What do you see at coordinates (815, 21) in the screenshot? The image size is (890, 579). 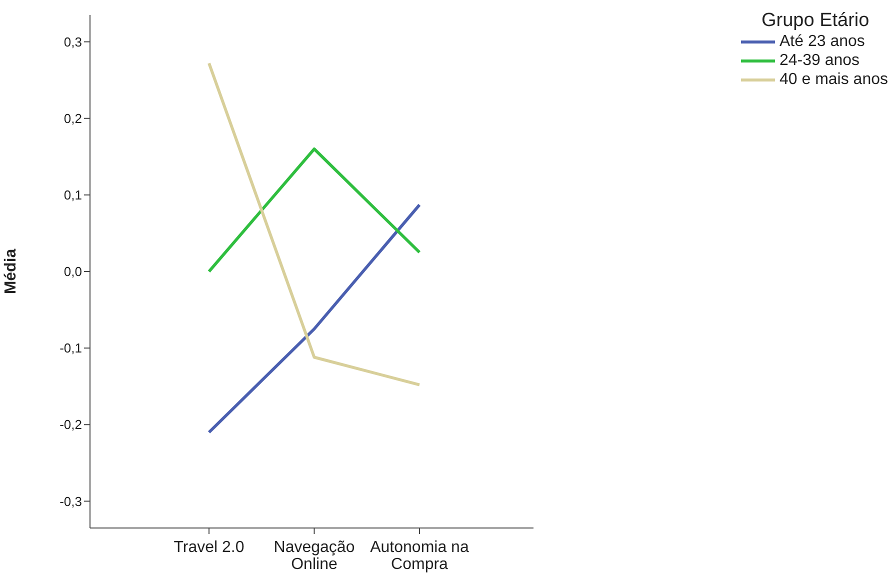 I see `legend-title: Grupo Etário` at bounding box center [815, 21].